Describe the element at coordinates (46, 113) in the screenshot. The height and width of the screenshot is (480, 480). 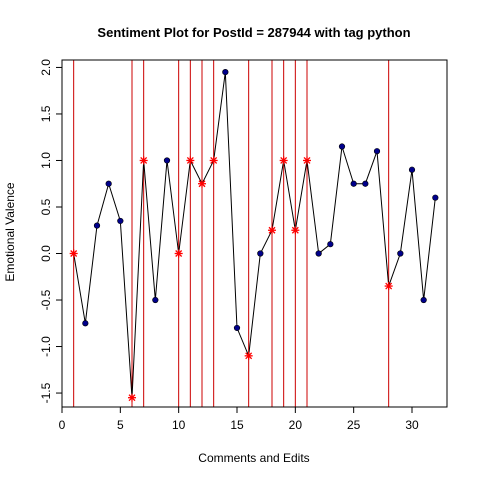
I see `y-tick-label: 1.5` at that location.